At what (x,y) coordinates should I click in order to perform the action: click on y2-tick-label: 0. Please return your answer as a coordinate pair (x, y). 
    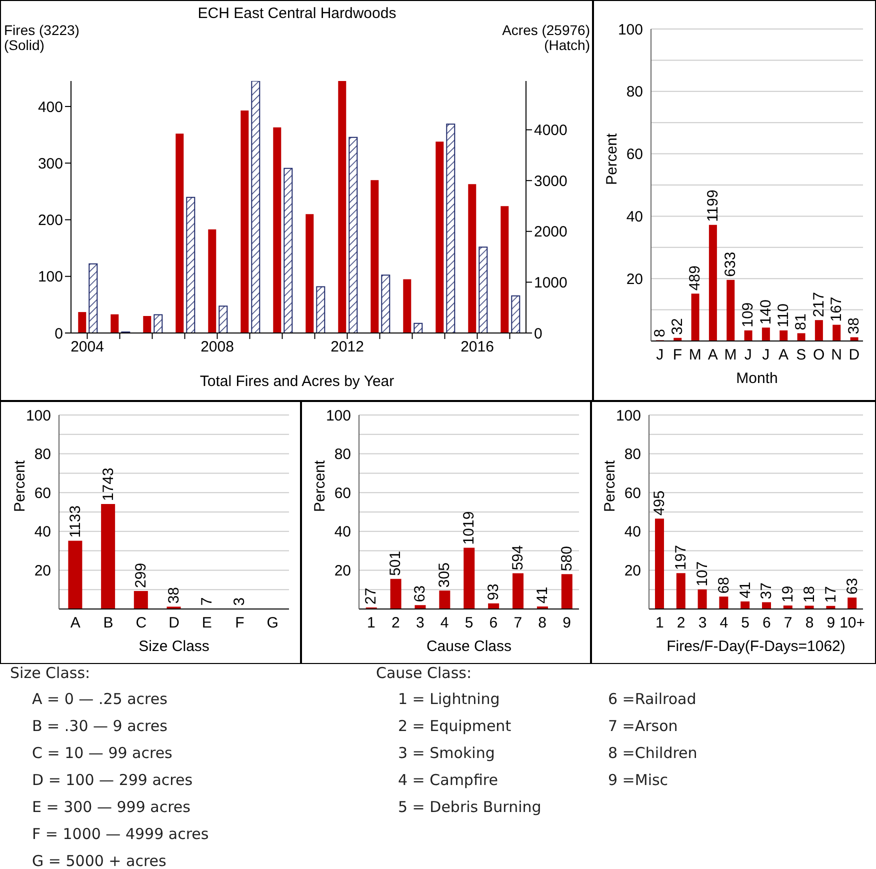
    Looking at the image, I should click on (538, 333).